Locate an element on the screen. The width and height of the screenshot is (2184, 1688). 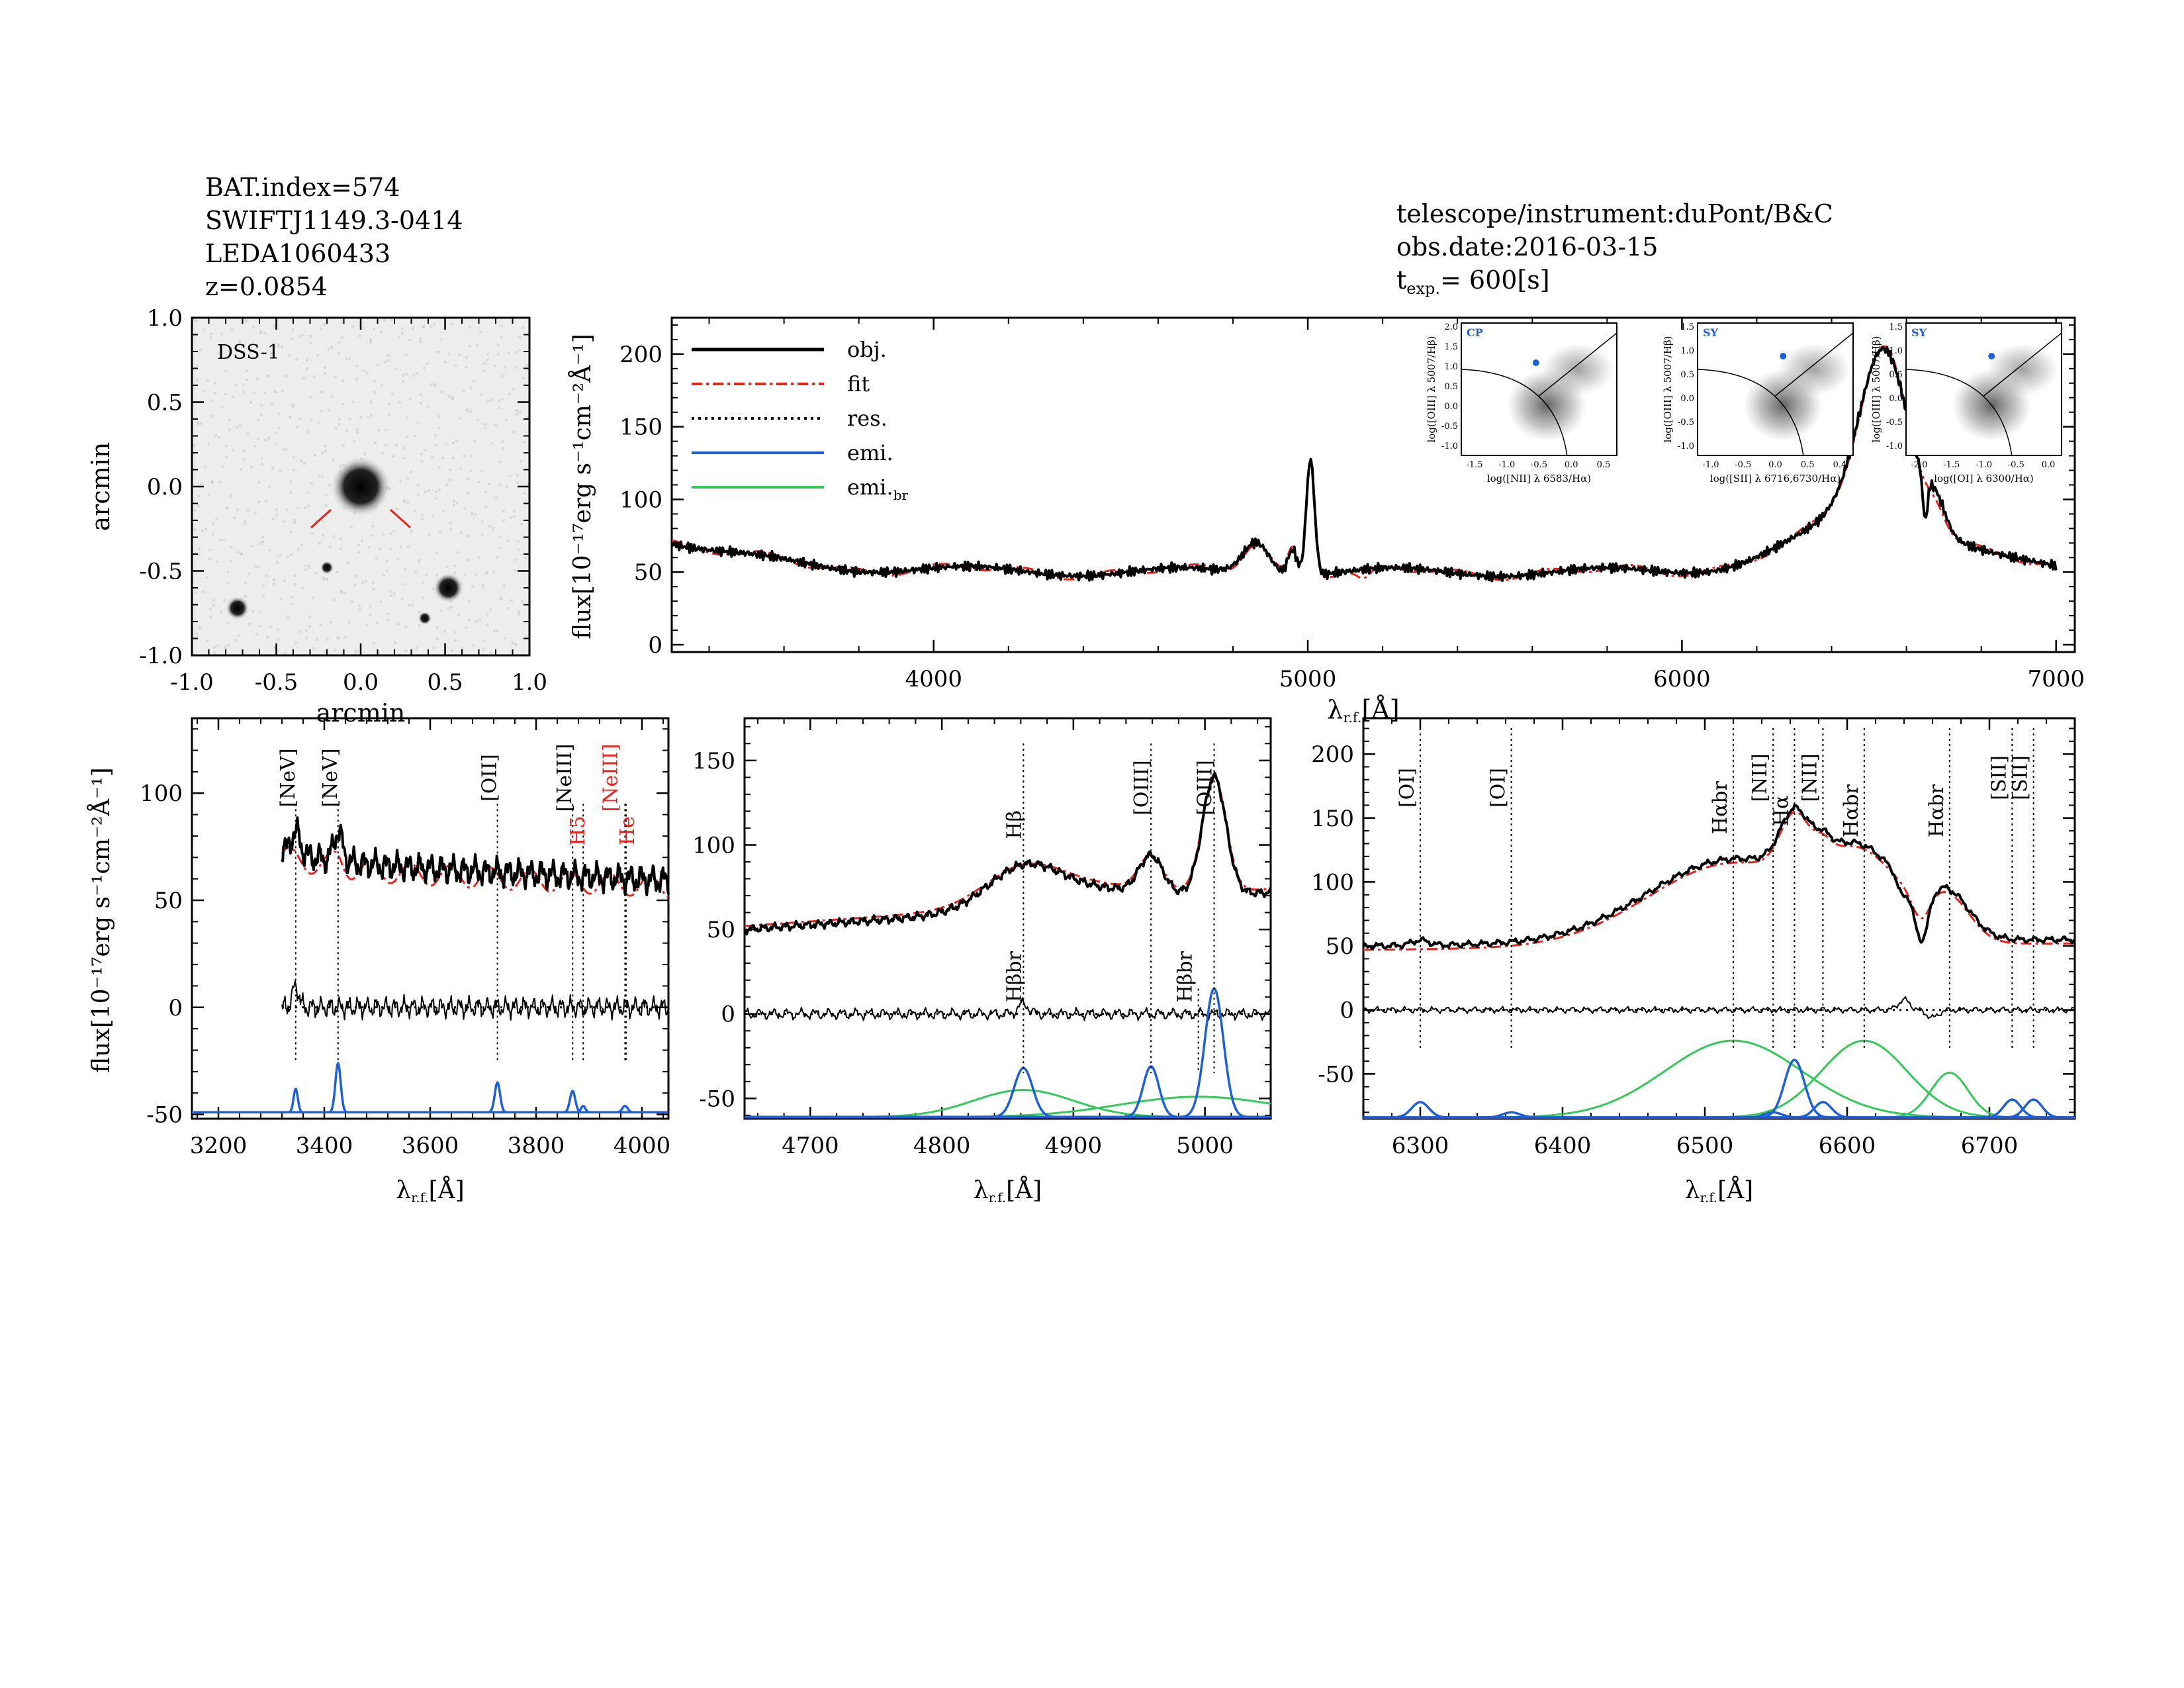
y-tick-label: 100 is located at coordinates (714, 845).